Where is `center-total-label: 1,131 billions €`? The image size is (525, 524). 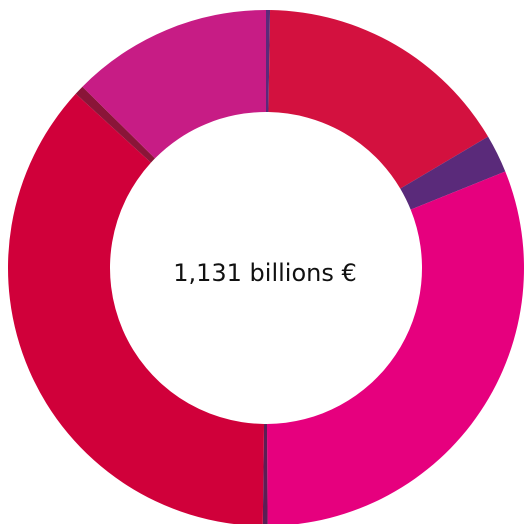
center-total-label: 1,131 billions € is located at coordinates (265, 273).